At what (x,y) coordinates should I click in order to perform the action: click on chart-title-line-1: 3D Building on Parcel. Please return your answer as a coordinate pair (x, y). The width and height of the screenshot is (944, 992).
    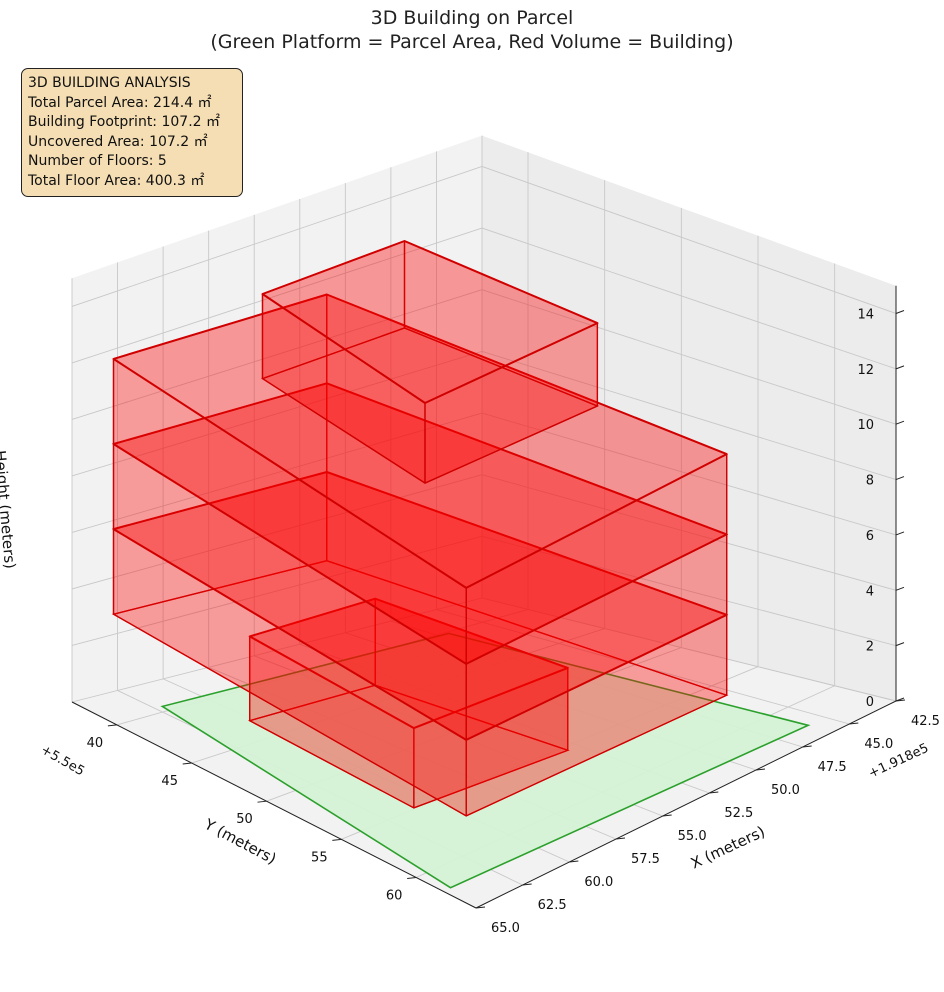
    Looking at the image, I should click on (472, 18).